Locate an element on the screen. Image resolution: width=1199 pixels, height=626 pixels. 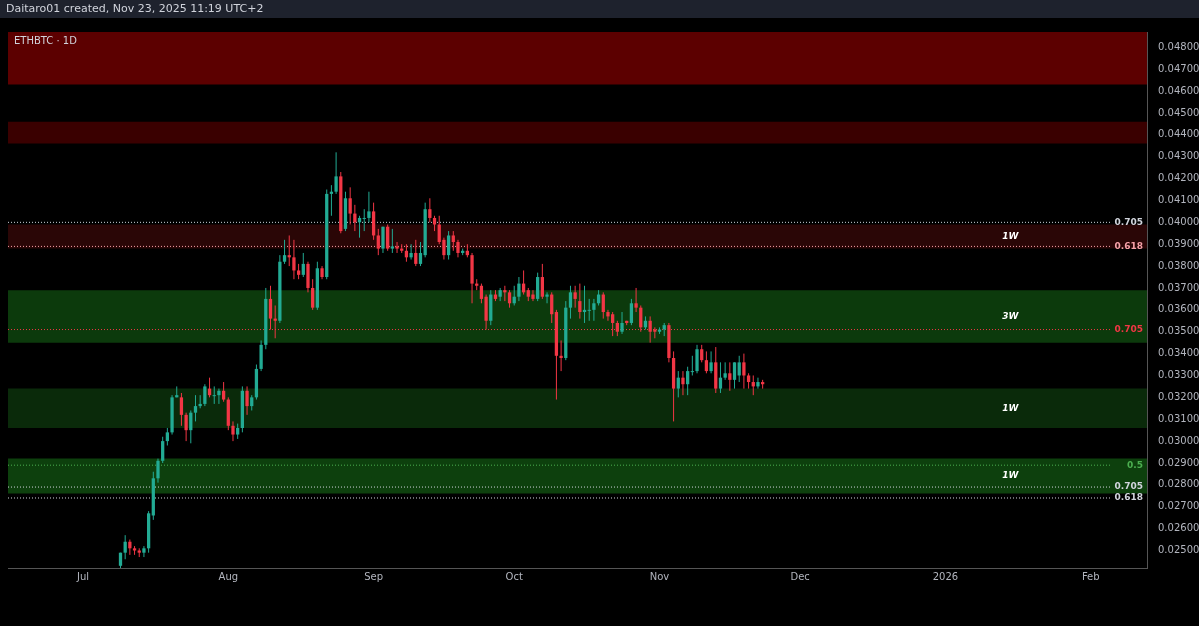
y-tick-label: 0.02700 is located at coordinates (1178, 506).